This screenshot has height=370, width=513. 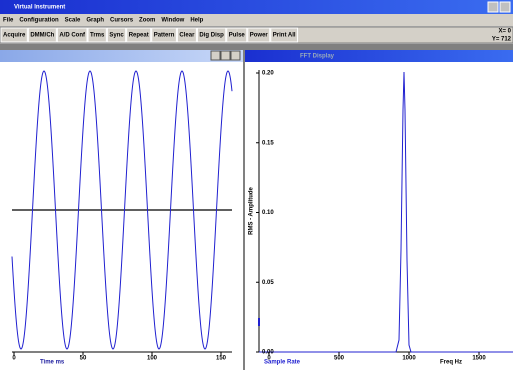 I want to click on toolbar-label: Acquire, so click(x=14, y=36).